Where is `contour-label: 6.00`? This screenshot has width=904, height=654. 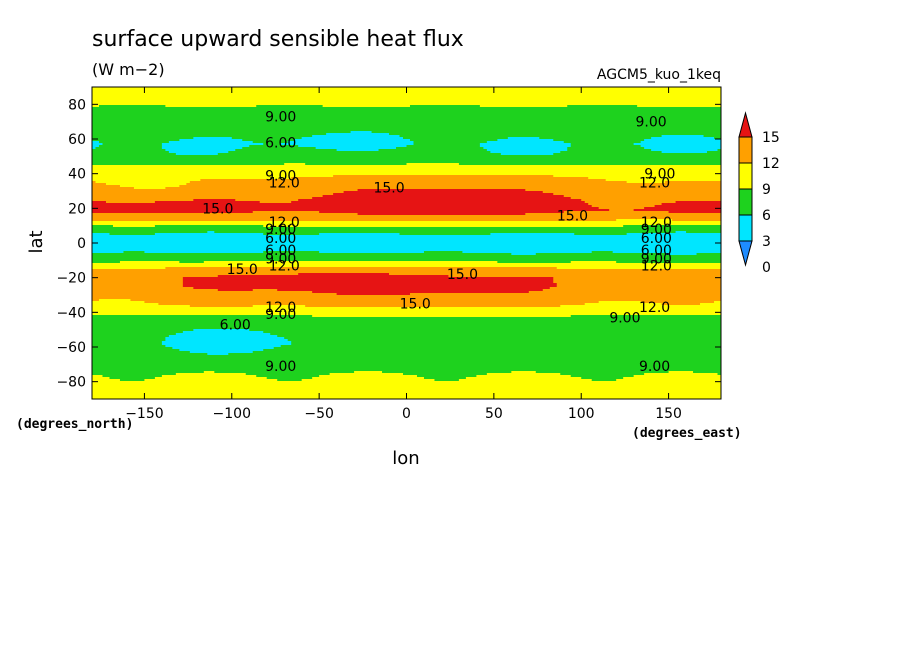
contour-label: 6.00 is located at coordinates (280, 239).